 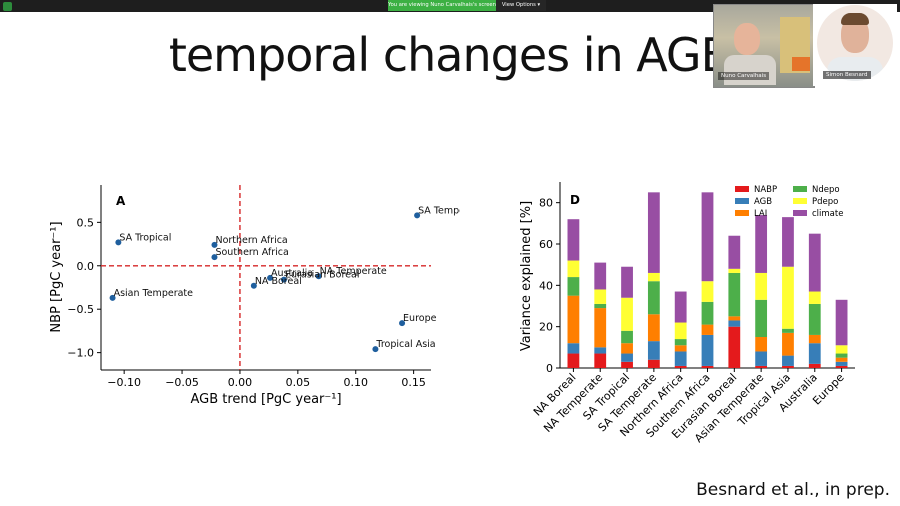 What do you see at coordinates (744, 76) in the screenshot?
I see `participant-name-label: Nuno Carvalhais` at bounding box center [744, 76].